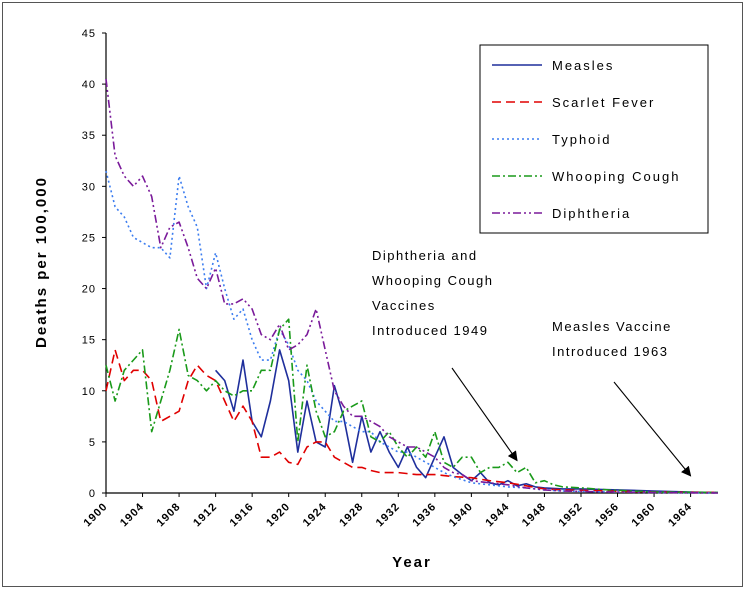 This screenshot has height=591, width=747. What do you see at coordinates (95, 515) in the screenshot?
I see `x-tick-label: 1900` at bounding box center [95, 515].